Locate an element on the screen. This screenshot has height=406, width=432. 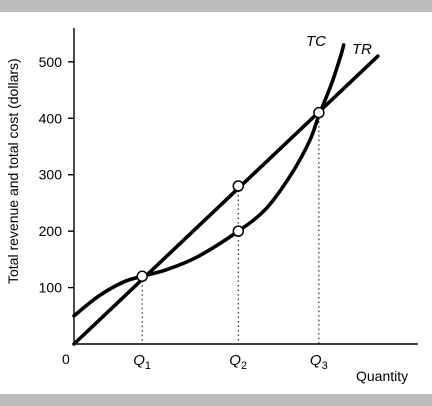
top-band is located at coordinates (216, 6).